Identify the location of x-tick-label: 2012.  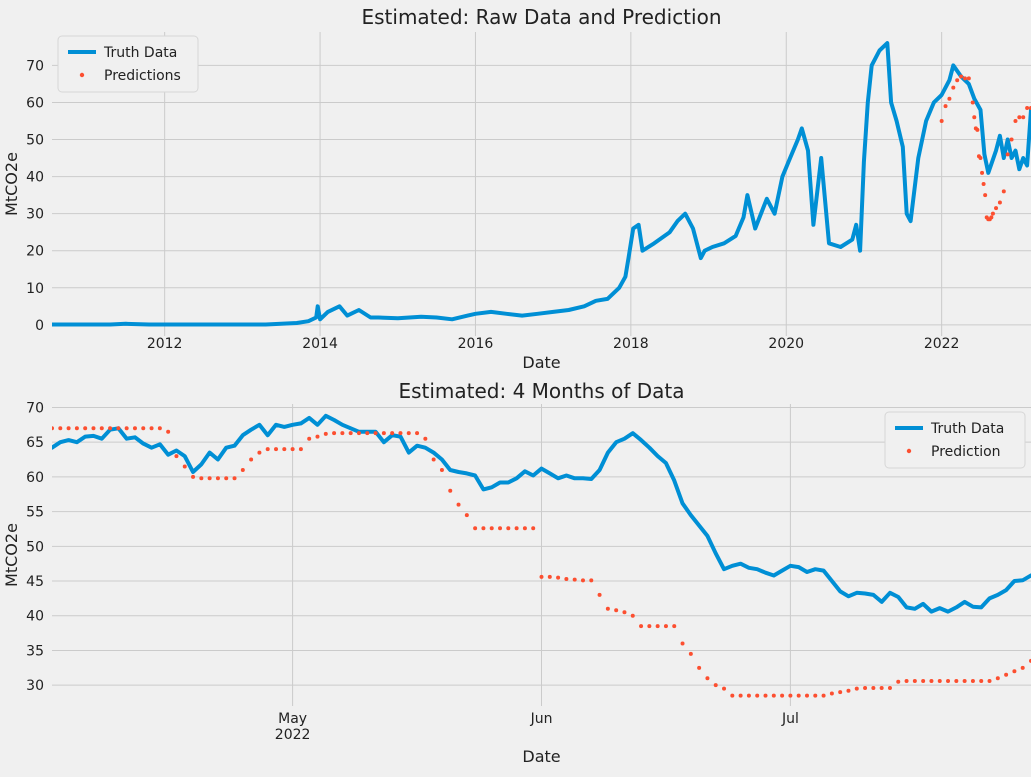
(165, 344).